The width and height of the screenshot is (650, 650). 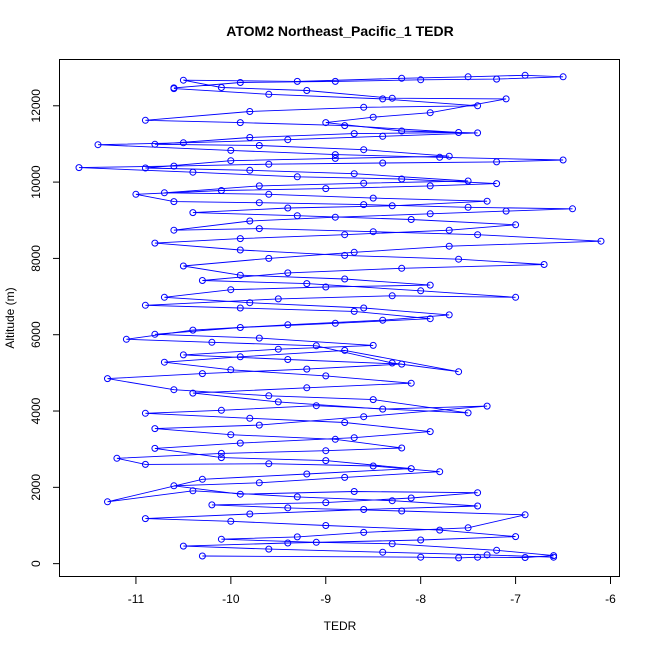 What do you see at coordinates (610, 599) in the screenshot?
I see `x-tick-label: -6` at bounding box center [610, 599].